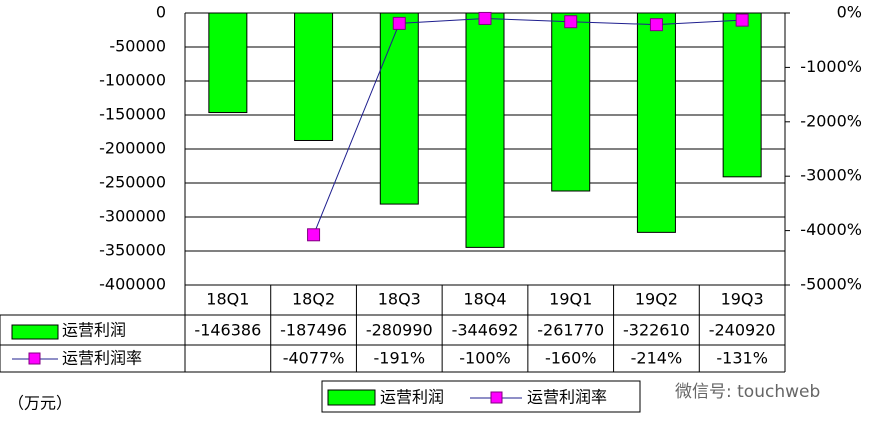 This screenshot has width=878, height=429. What do you see at coordinates (132, 182) in the screenshot?
I see `y-tick-label: -250000` at bounding box center [132, 182].